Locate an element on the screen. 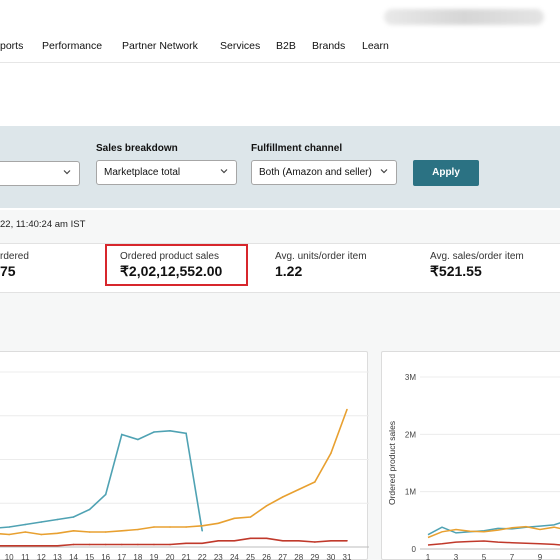  x-tick-label: 15 is located at coordinates (89, 556).